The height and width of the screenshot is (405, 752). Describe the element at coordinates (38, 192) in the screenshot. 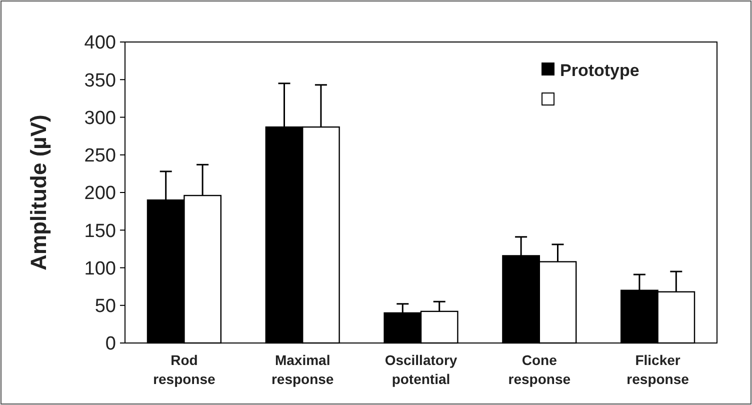

I see `y-axis-title: Amplitude (µV)` at that location.